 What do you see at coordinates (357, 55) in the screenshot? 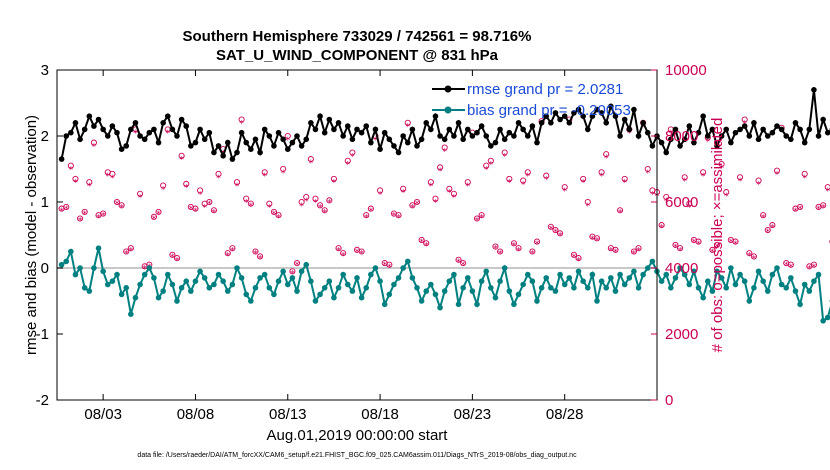
I see `chart-title-line2: SAT_U_WIND_COMPONENT @ 831 hPa` at bounding box center [357, 55].